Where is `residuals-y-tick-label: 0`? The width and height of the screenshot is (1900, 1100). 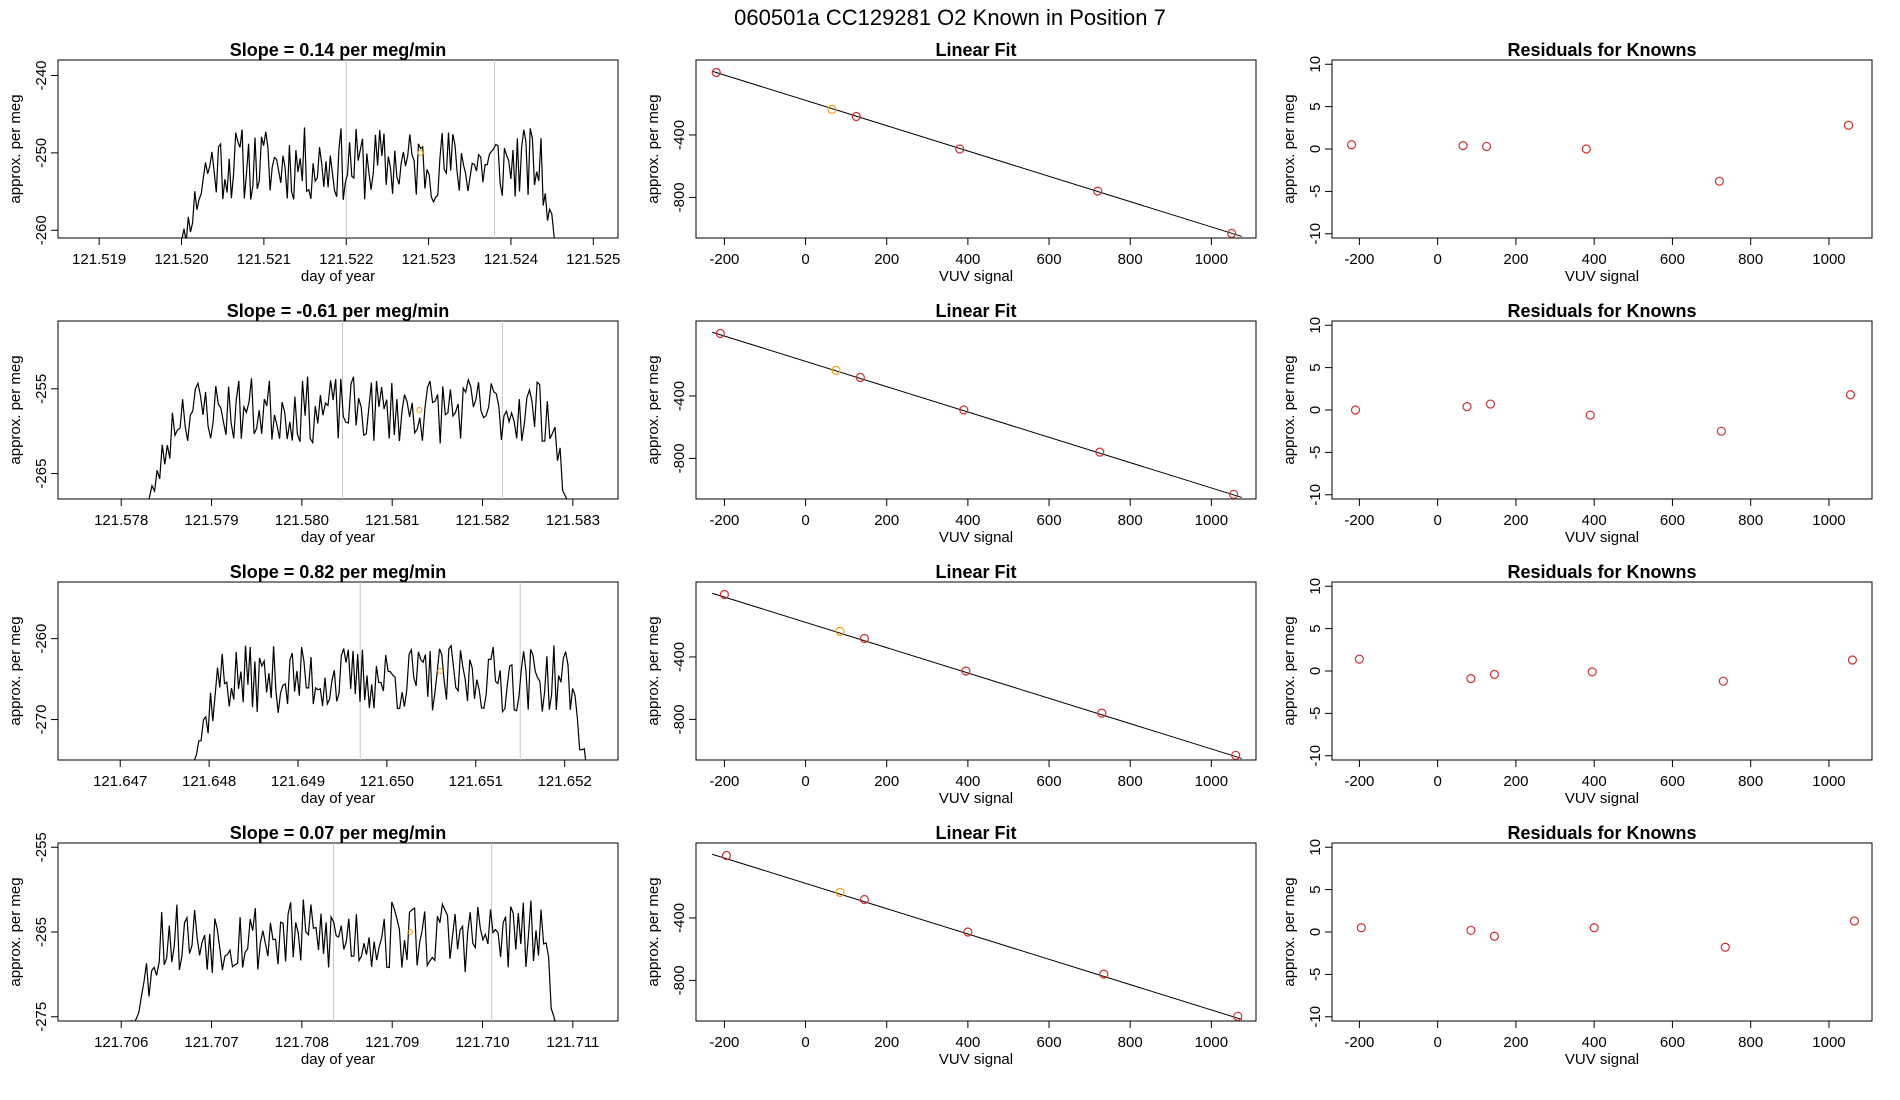
residuals-y-tick-label: 0 is located at coordinates (1315, 149).